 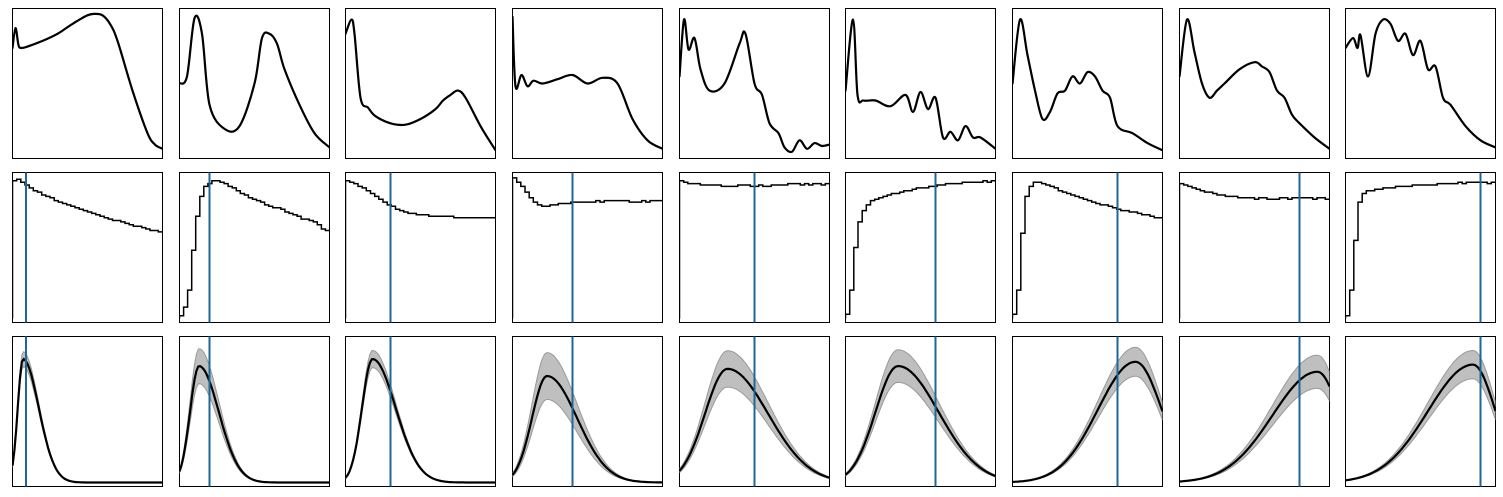 I want to click on panel-r3-c9, so click(x=1420, y=411).